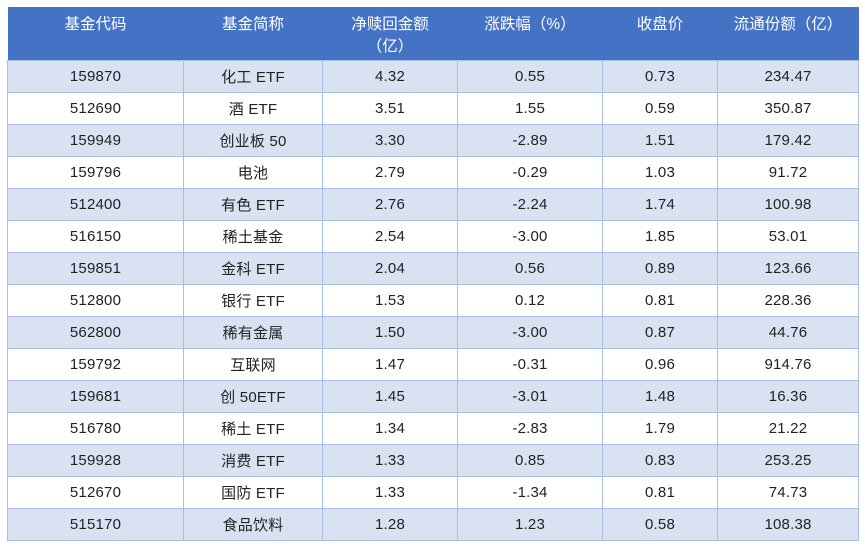 The width and height of the screenshot is (865, 549). I want to click on table-row: 562800 稀有金属 1.50 -3.00 0.87 44.76, so click(433, 332).